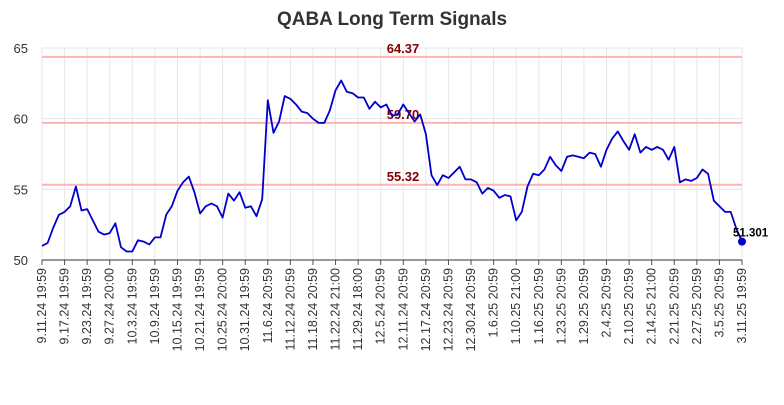 This screenshot has height=405, width=784. Describe the element at coordinates (742, 241) in the screenshot. I see `last-point-marker` at that location.